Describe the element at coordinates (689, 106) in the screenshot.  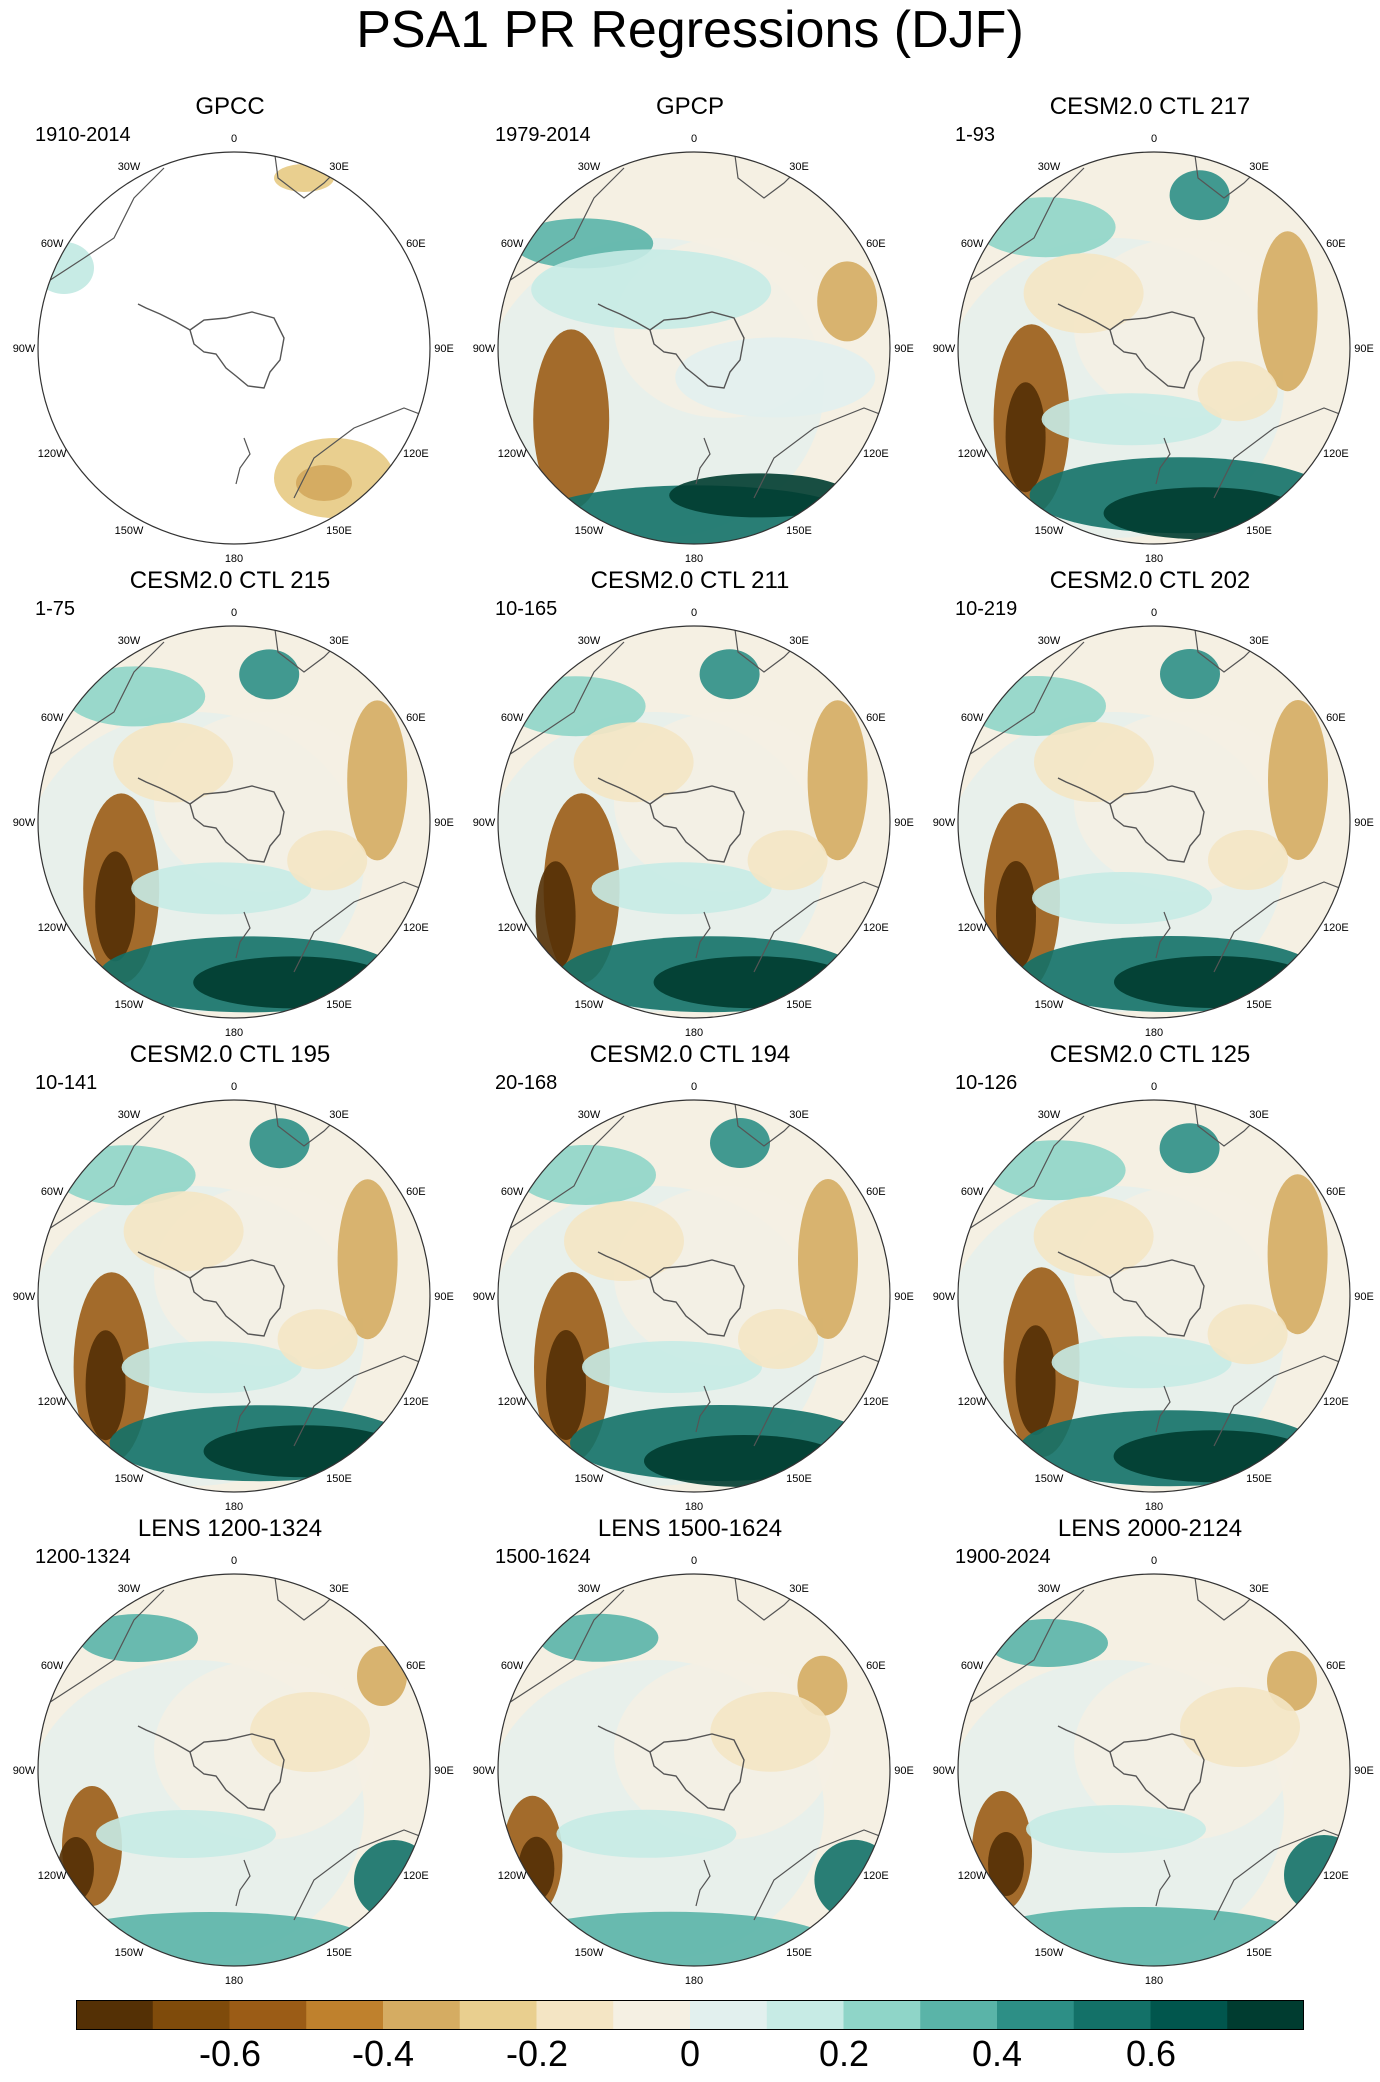
I see `panel-title: GPCP` at that location.